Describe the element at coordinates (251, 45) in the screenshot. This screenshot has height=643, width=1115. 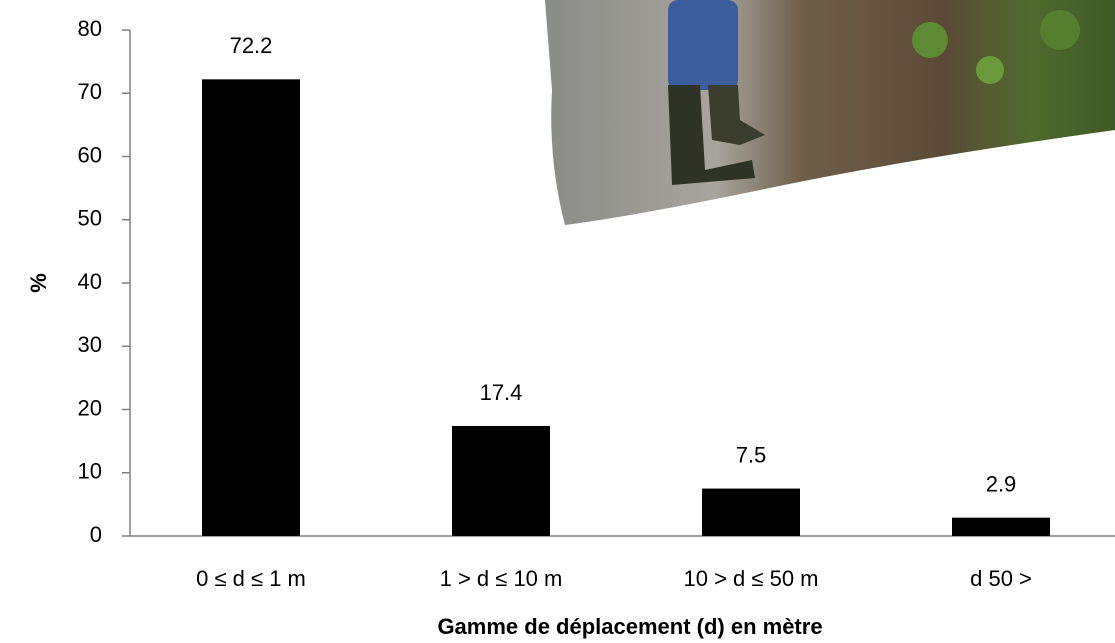
I see `data-label: 72.2` at that location.